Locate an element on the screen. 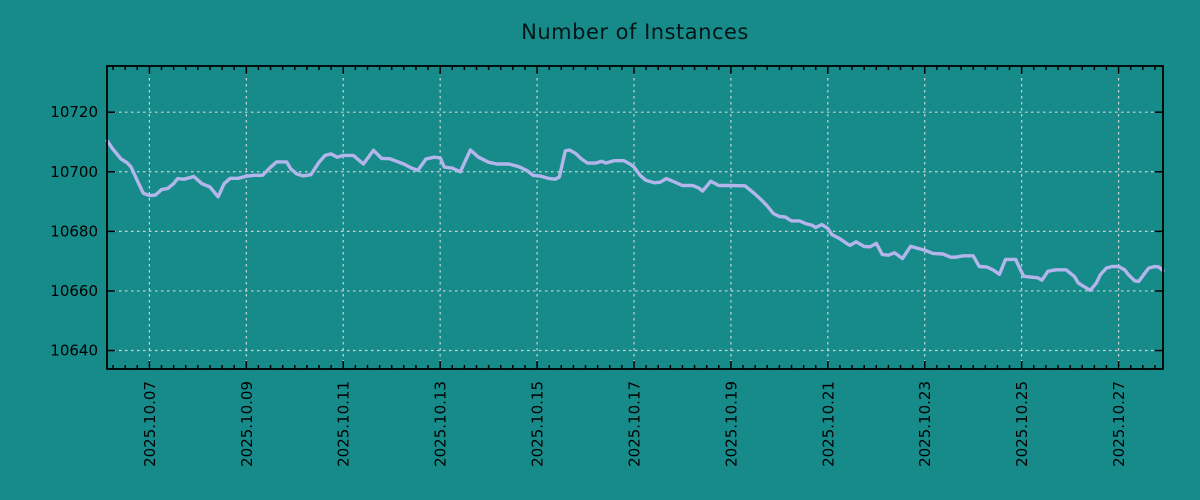 The image size is (1200, 500). svg-text: 2025.10.13 is located at coordinates (441, 424).